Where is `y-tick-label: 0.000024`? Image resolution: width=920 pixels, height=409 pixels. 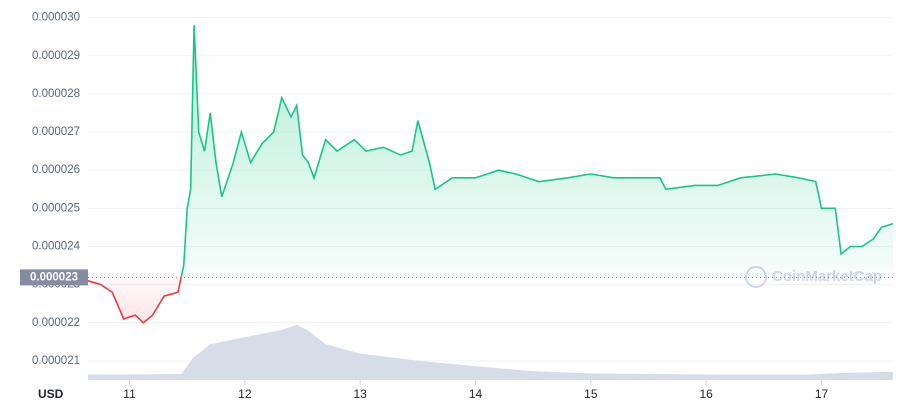
y-tick-label: 0.000024 is located at coordinates (56, 247).